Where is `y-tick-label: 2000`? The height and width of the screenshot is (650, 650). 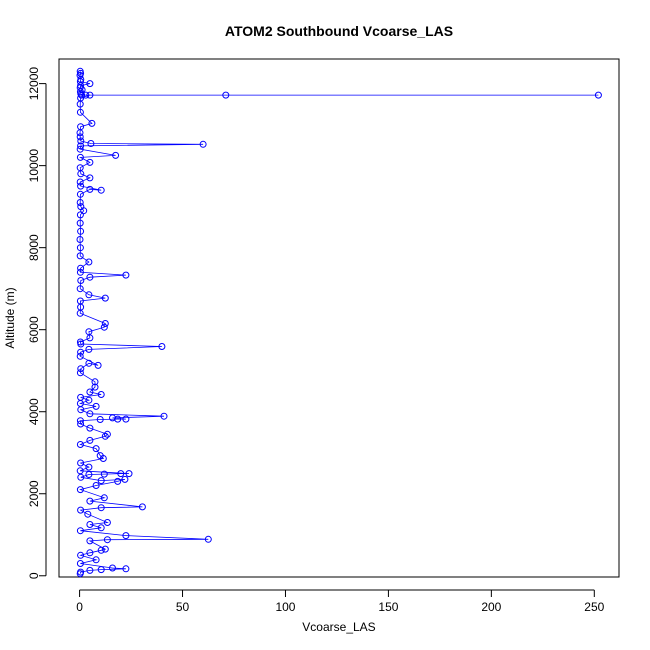 y-tick-label: 2000 is located at coordinates (34, 493).